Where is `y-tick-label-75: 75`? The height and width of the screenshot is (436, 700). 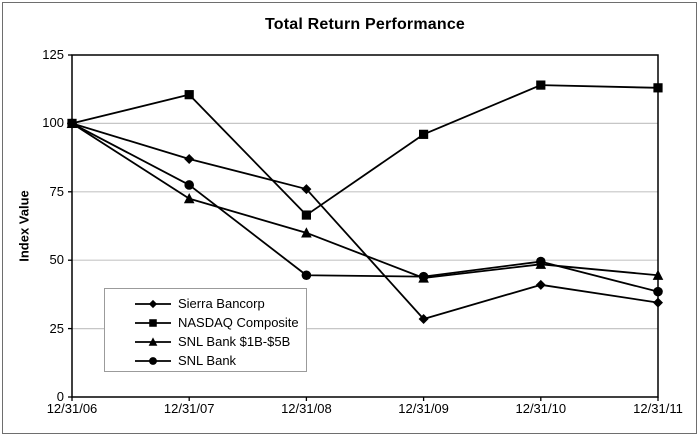
y-tick-label-75: 75 is located at coordinates (56, 191).